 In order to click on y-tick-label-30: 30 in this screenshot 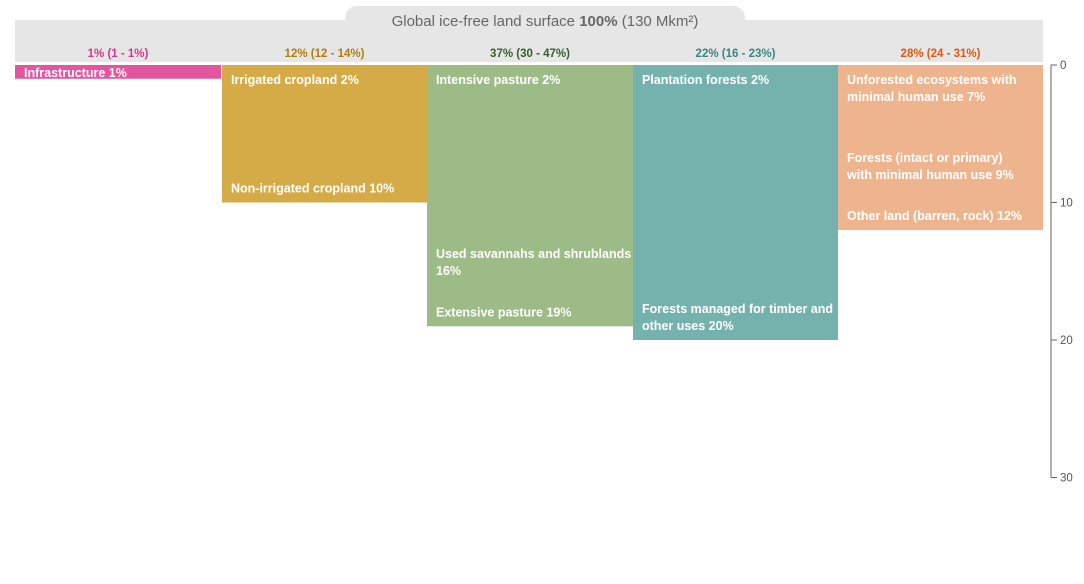, I will do `click(1066, 479)`.